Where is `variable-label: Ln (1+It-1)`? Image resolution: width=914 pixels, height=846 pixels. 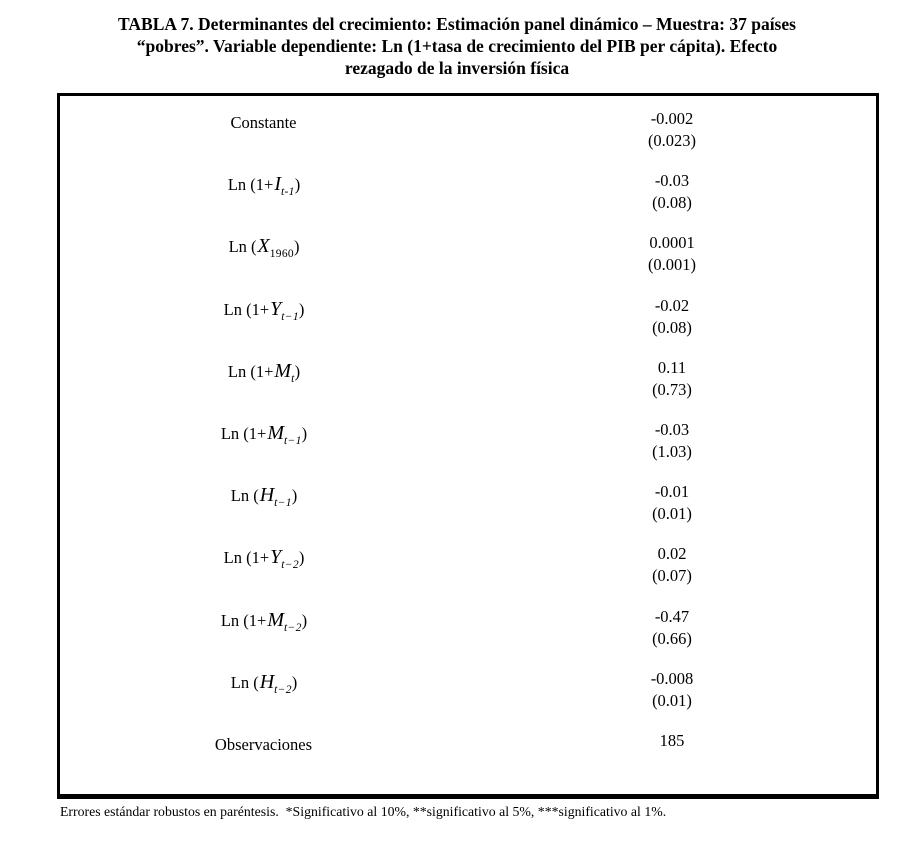 variable-label: Ln (1+It-1) is located at coordinates (264, 184).